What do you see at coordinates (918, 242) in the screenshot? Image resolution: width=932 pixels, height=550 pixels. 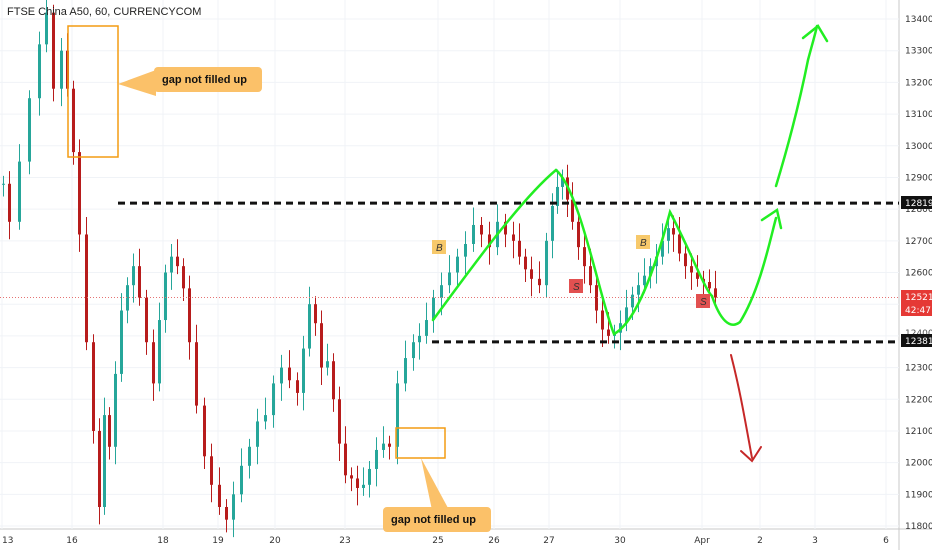 I see `y-tick-label: 12700` at bounding box center [918, 242].